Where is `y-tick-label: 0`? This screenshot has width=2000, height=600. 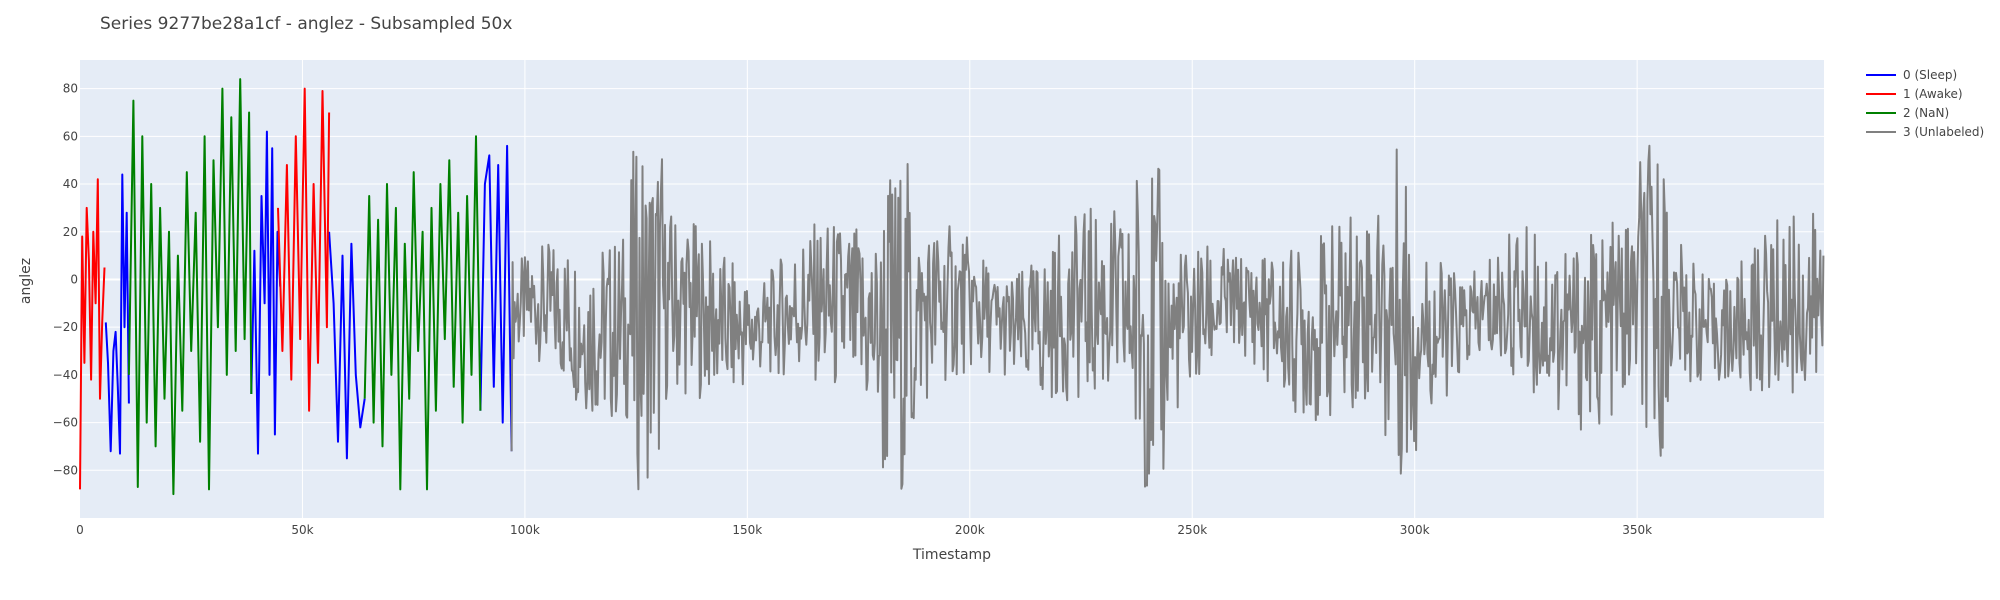
y-tick-label: 0 is located at coordinates (74, 279).